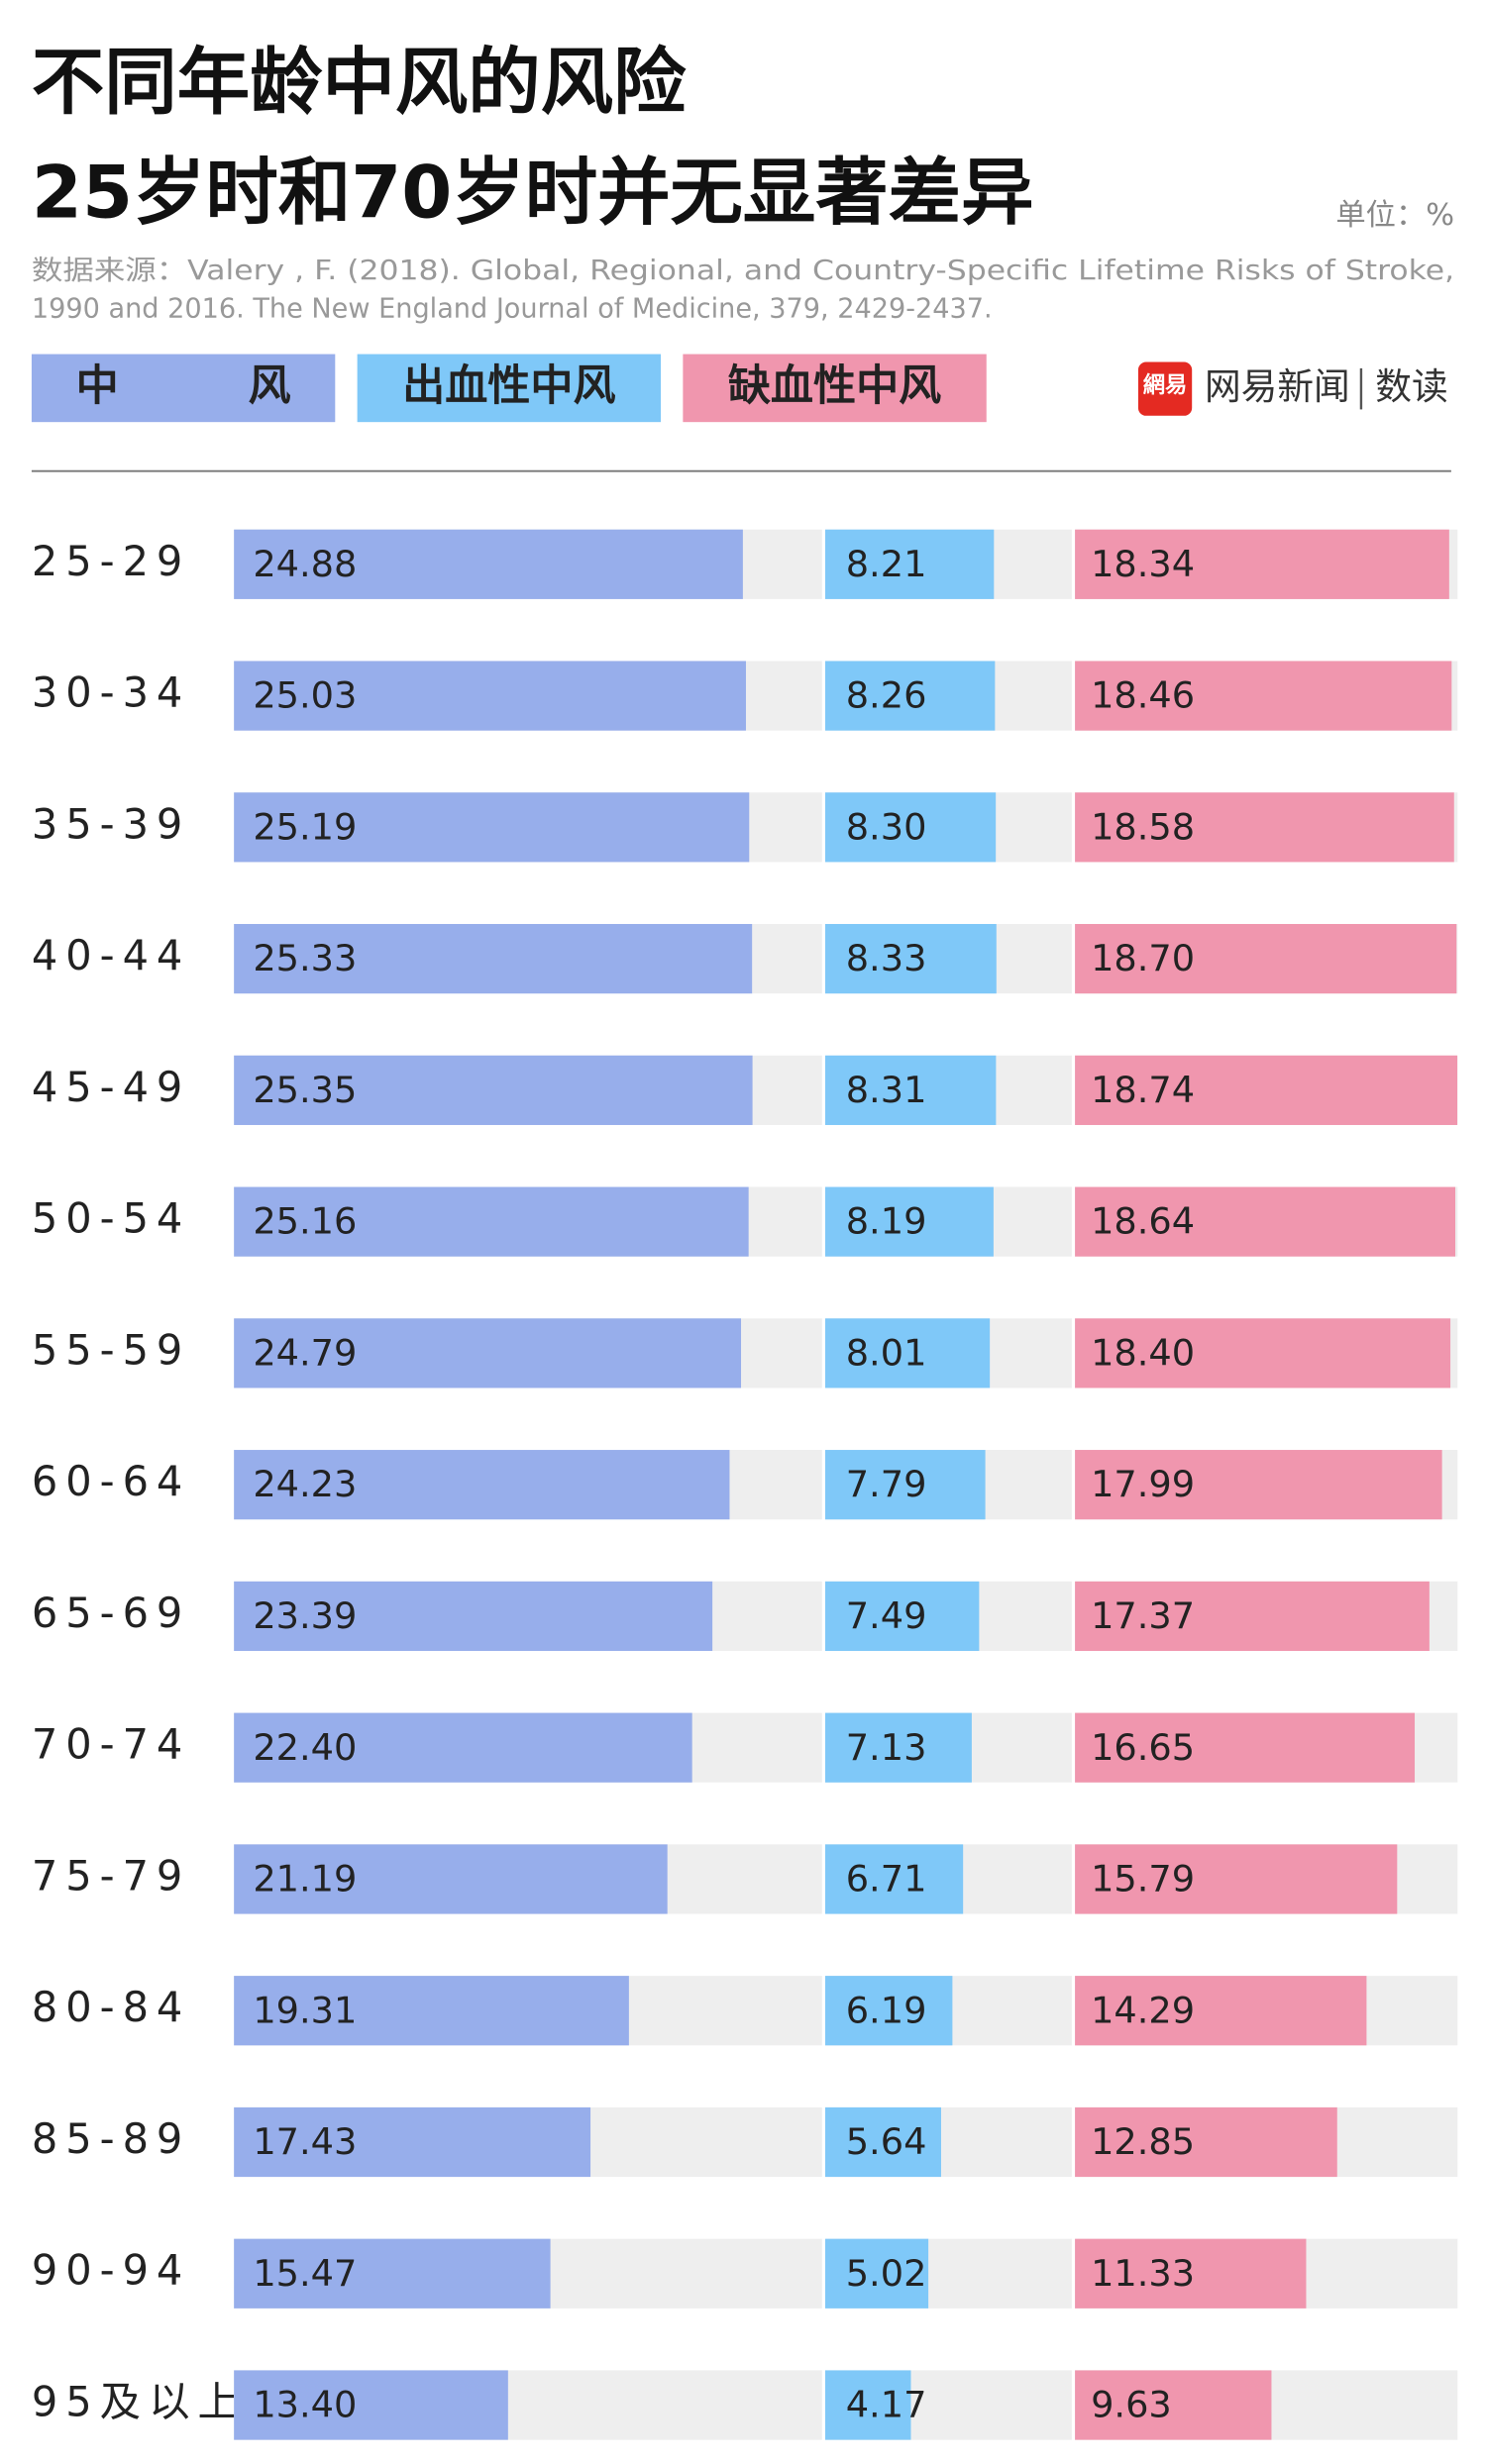 The image size is (1486, 2464). Describe the element at coordinates (1143, 1747) in the screenshot. I see `value-label: 16.65` at that location.